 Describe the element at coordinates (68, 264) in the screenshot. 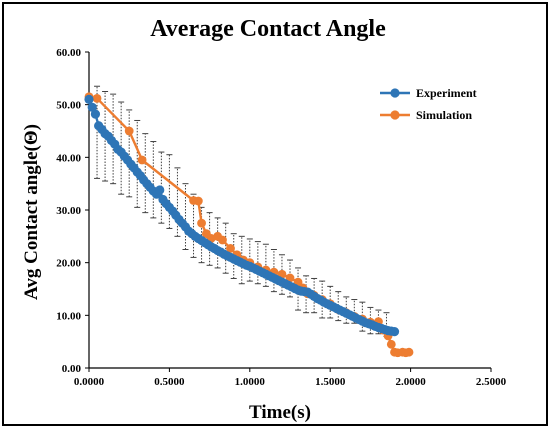

I see `y-tick-label: 20.00` at that location.